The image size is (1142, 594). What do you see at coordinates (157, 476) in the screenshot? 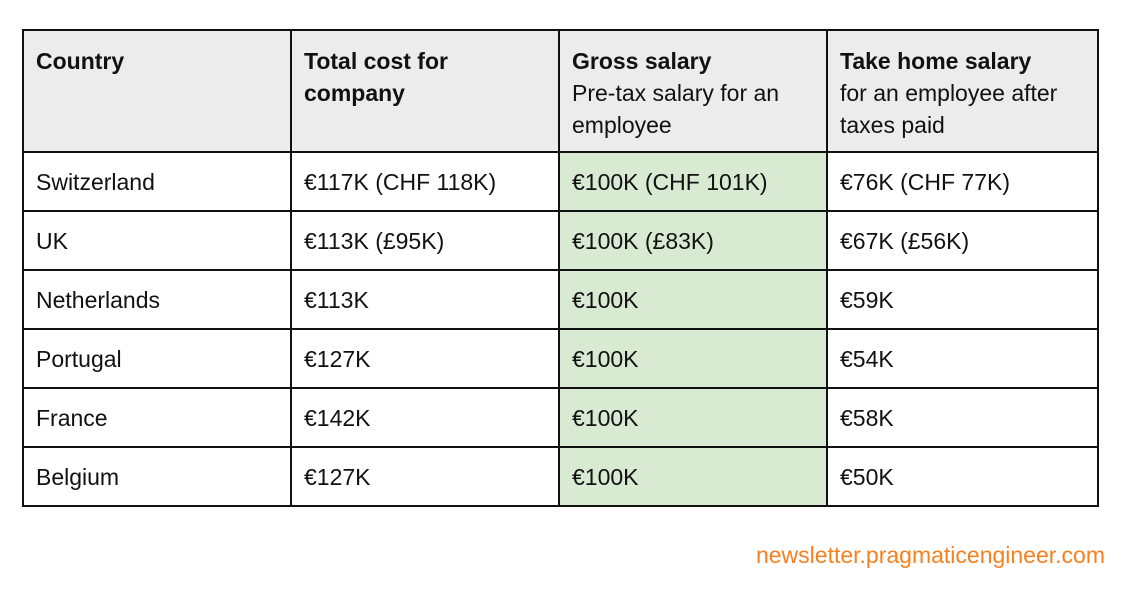
I see `cell-country: Belgium` at bounding box center [157, 476].